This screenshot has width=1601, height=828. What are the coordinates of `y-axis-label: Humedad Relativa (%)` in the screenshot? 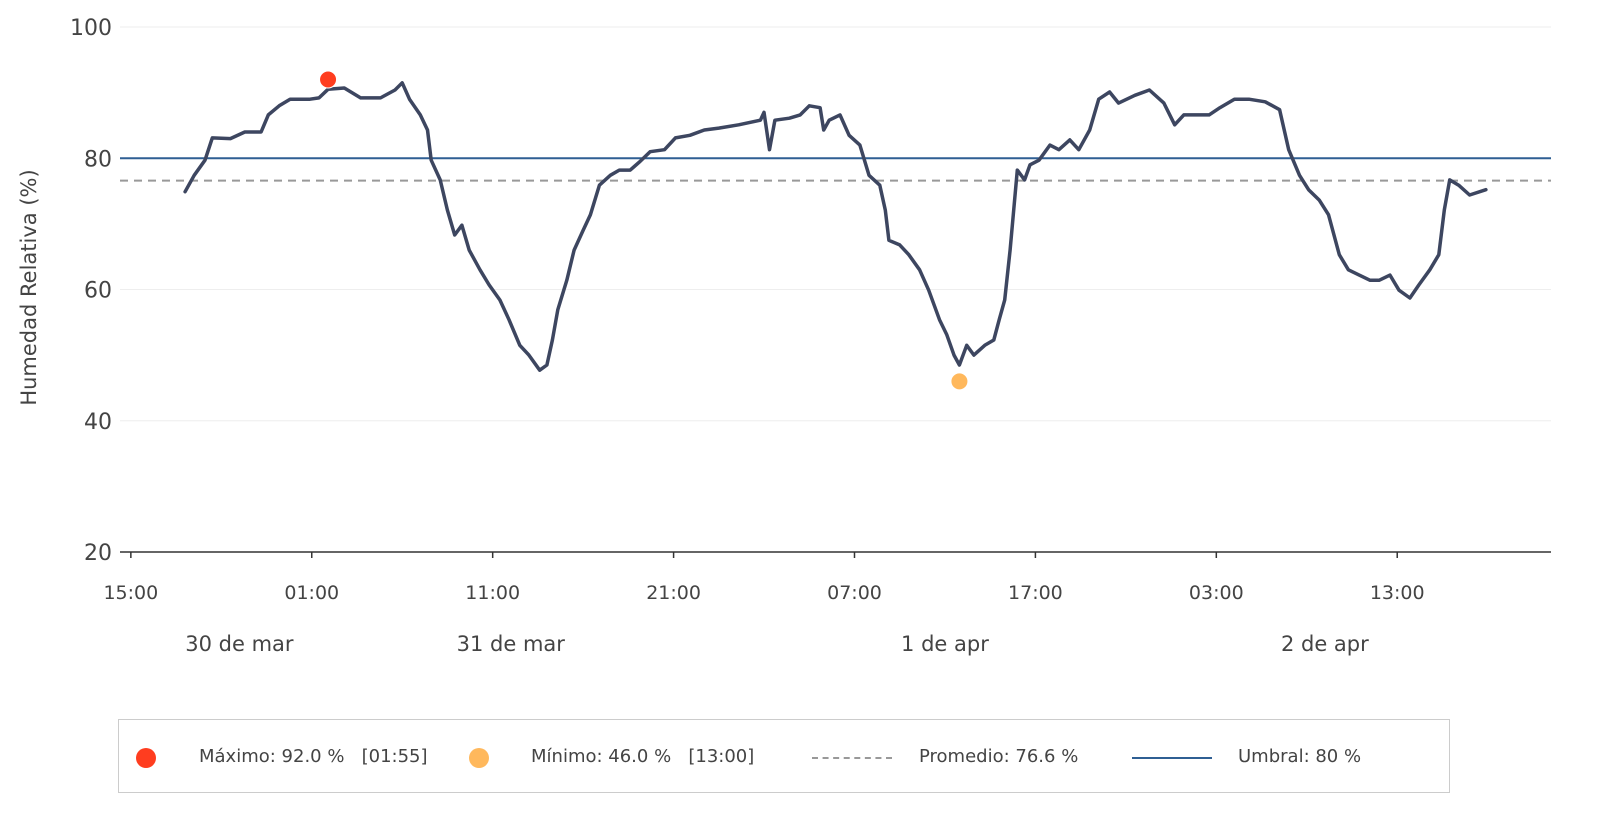 It's located at (29, 287).